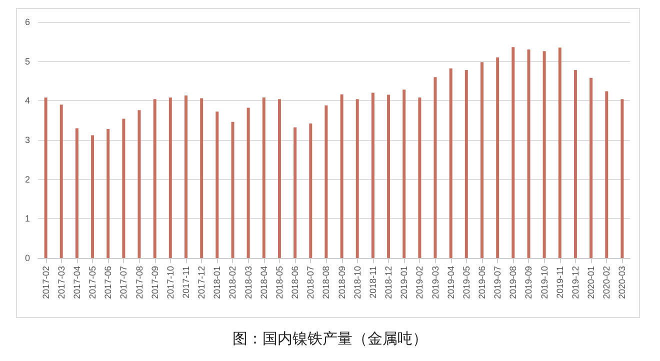 This screenshot has height=361, width=660. What do you see at coordinates (559, 282) in the screenshot?
I see `x-tick-label: 2019-11` at bounding box center [559, 282].